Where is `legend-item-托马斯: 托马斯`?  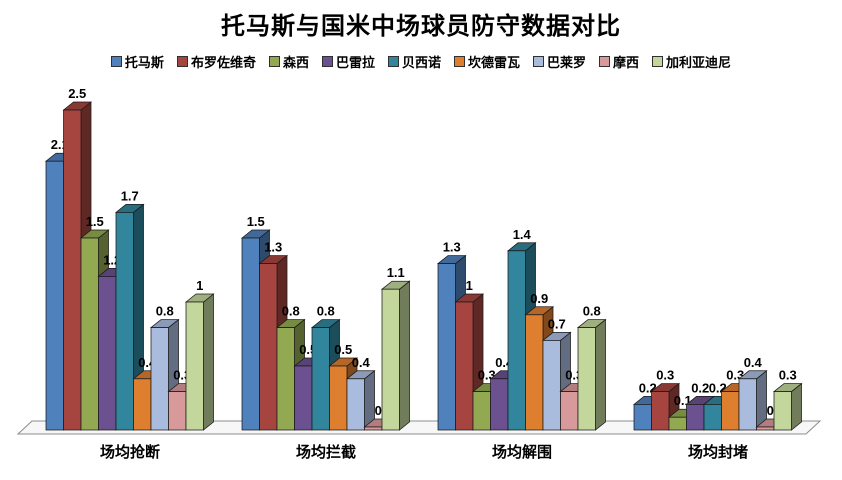
legend-item-托马斯: 托马斯 is located at coordinates (137, 61).